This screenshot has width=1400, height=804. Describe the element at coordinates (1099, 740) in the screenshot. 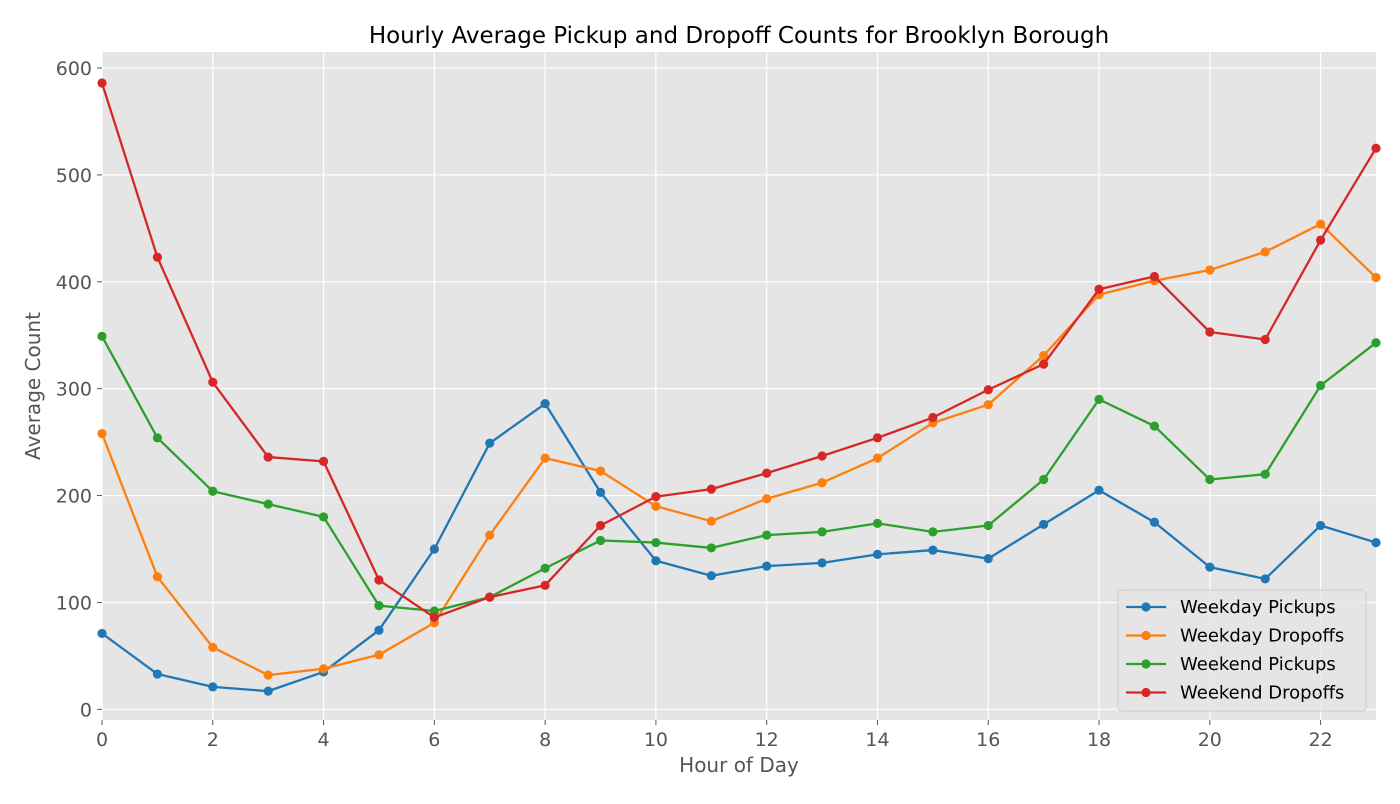

I see `x-tick-label: 18` at that location.